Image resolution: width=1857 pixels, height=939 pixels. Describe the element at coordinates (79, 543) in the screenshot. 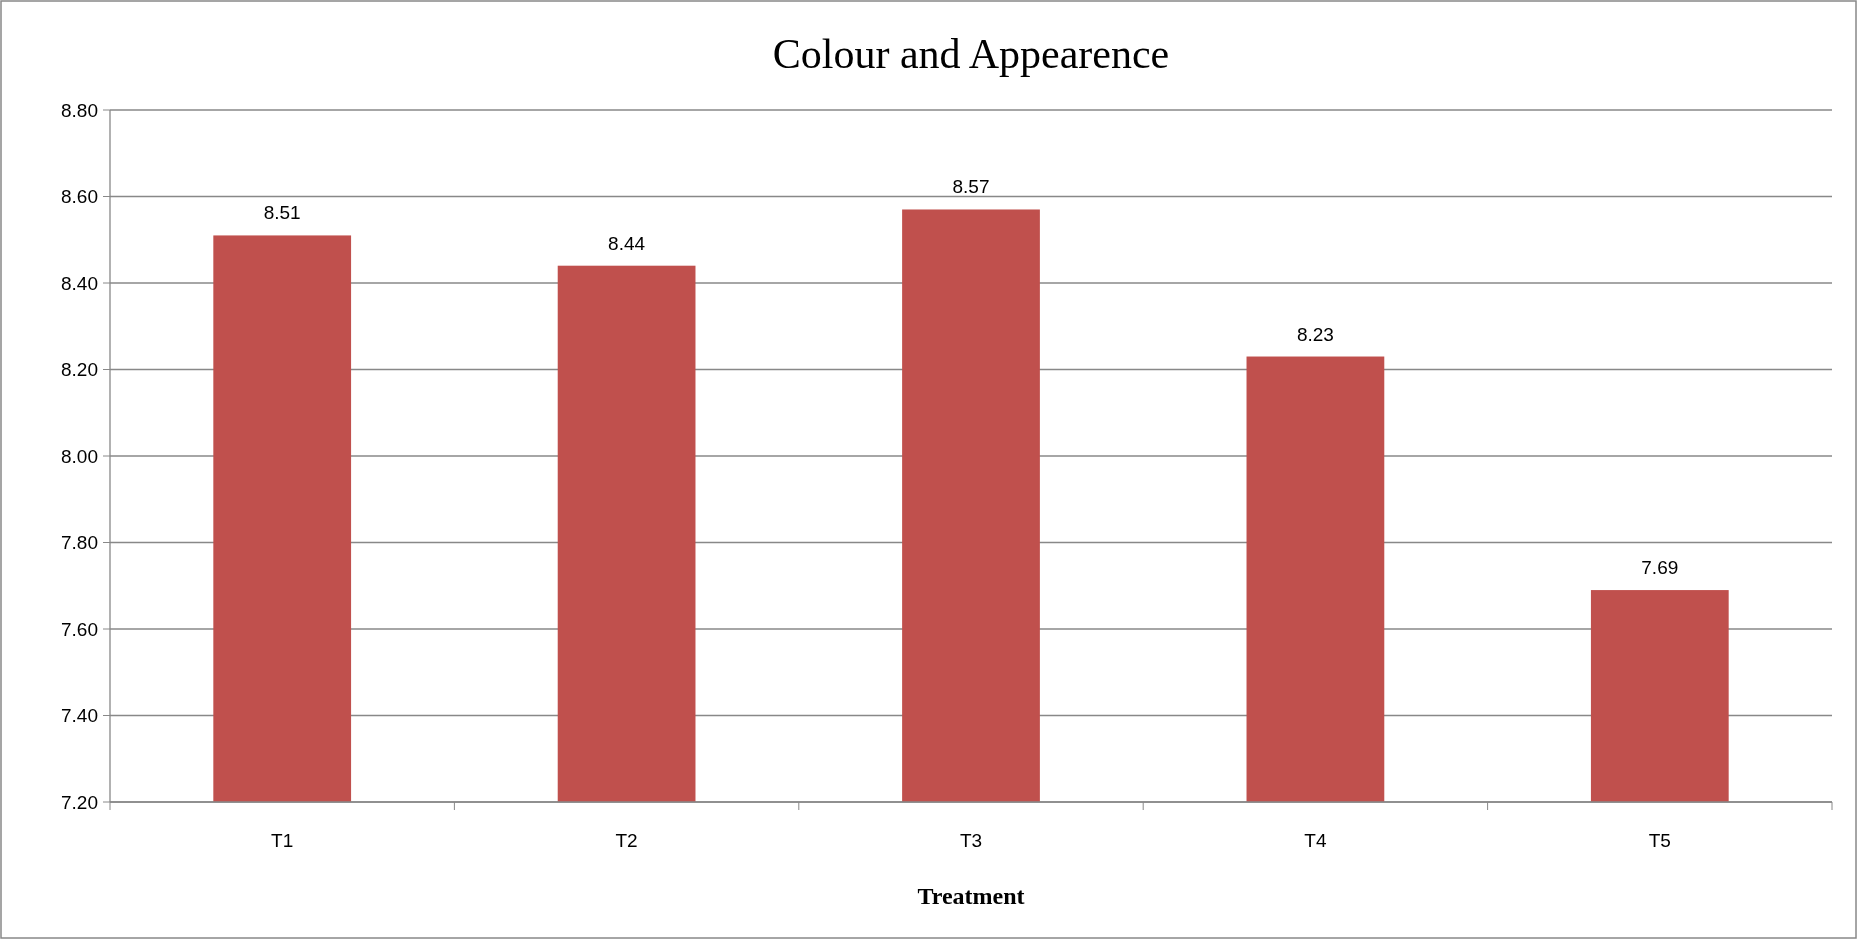

I see `y-tick-label: 7.80` at that location.